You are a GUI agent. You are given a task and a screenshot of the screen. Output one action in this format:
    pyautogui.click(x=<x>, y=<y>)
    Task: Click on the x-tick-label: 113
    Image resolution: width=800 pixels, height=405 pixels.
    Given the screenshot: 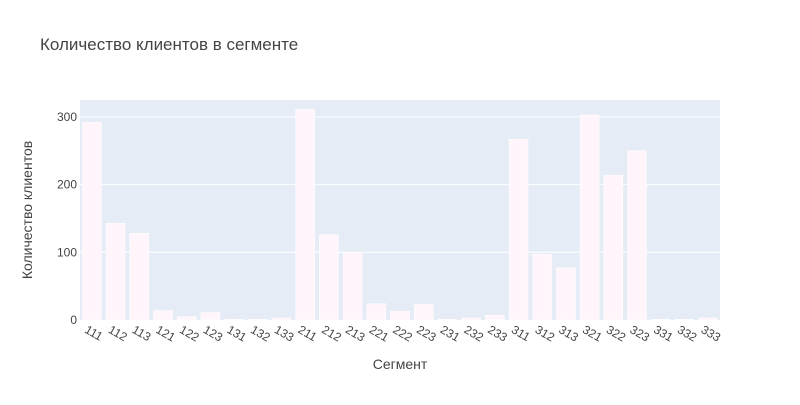 What is the action you would take?
    pyautogui.click(x=142, y=333)
    